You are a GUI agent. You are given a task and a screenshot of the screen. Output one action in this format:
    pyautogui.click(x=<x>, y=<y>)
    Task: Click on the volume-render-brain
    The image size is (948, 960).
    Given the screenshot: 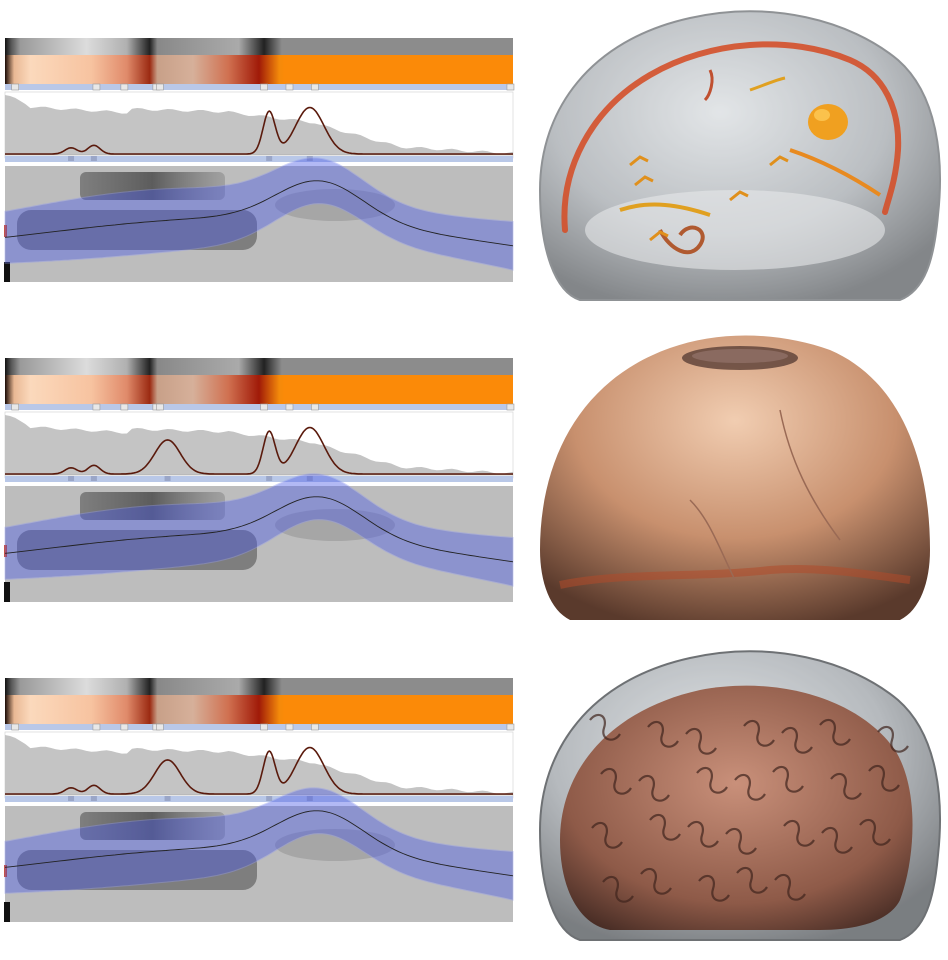 What is the action you would take?
    pyautogui.click(x=739, y=795)
    